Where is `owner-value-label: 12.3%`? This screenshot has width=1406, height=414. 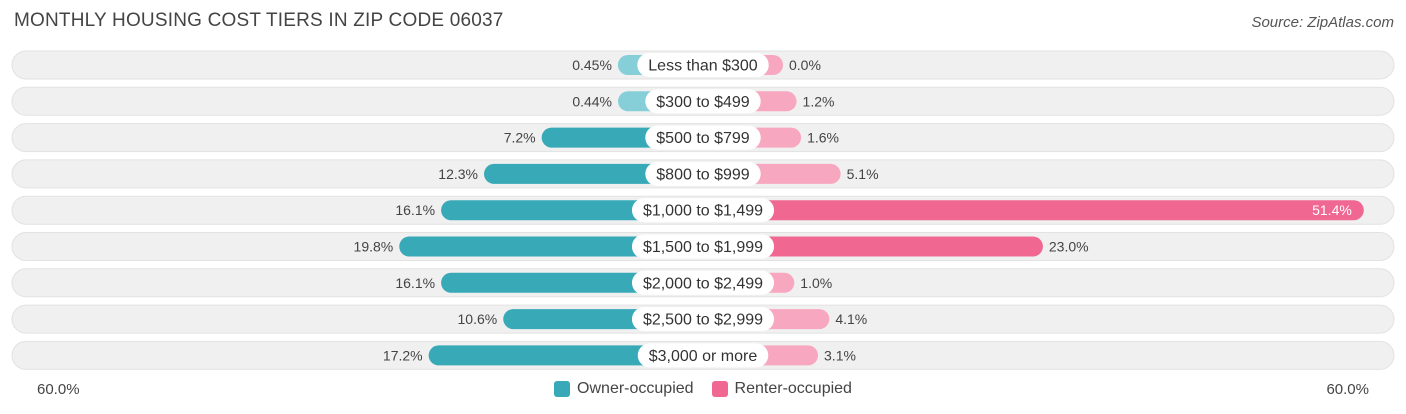 owner-value-label: 12.3% is located at coordinates (458, 174).